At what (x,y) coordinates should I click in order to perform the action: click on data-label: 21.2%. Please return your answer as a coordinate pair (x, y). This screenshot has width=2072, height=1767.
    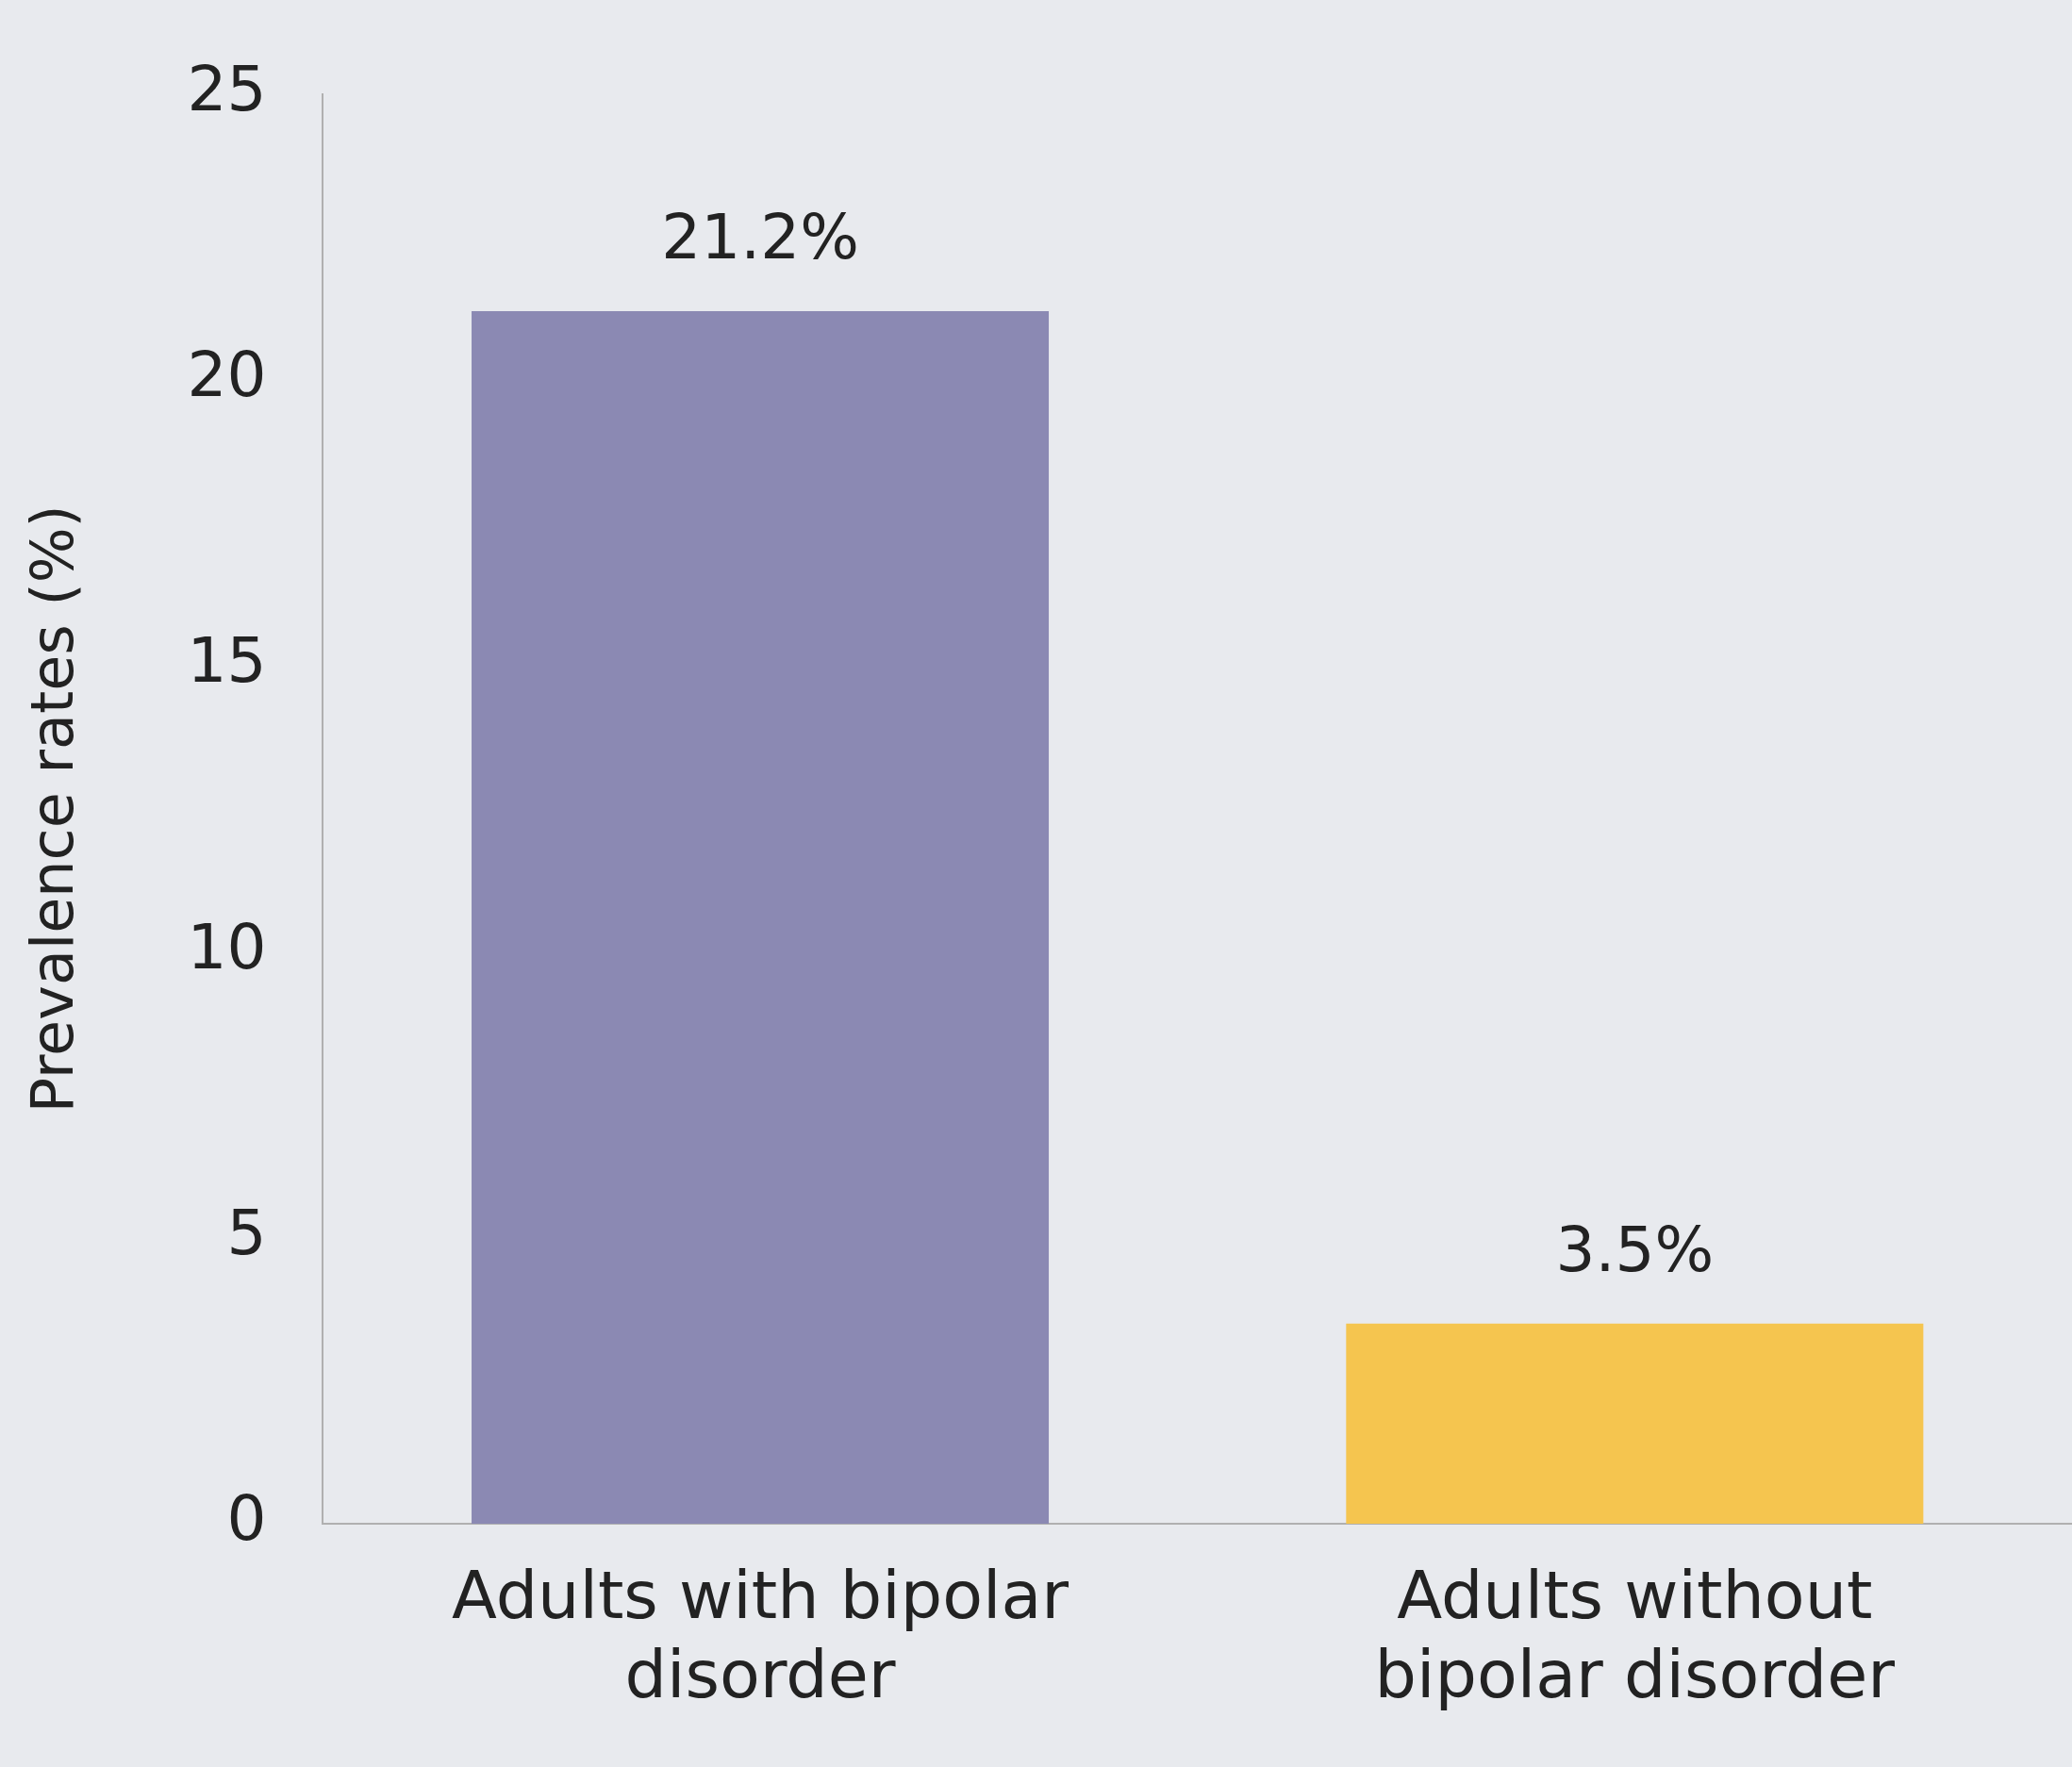
    Looking at the image, I should click on (760, 237).